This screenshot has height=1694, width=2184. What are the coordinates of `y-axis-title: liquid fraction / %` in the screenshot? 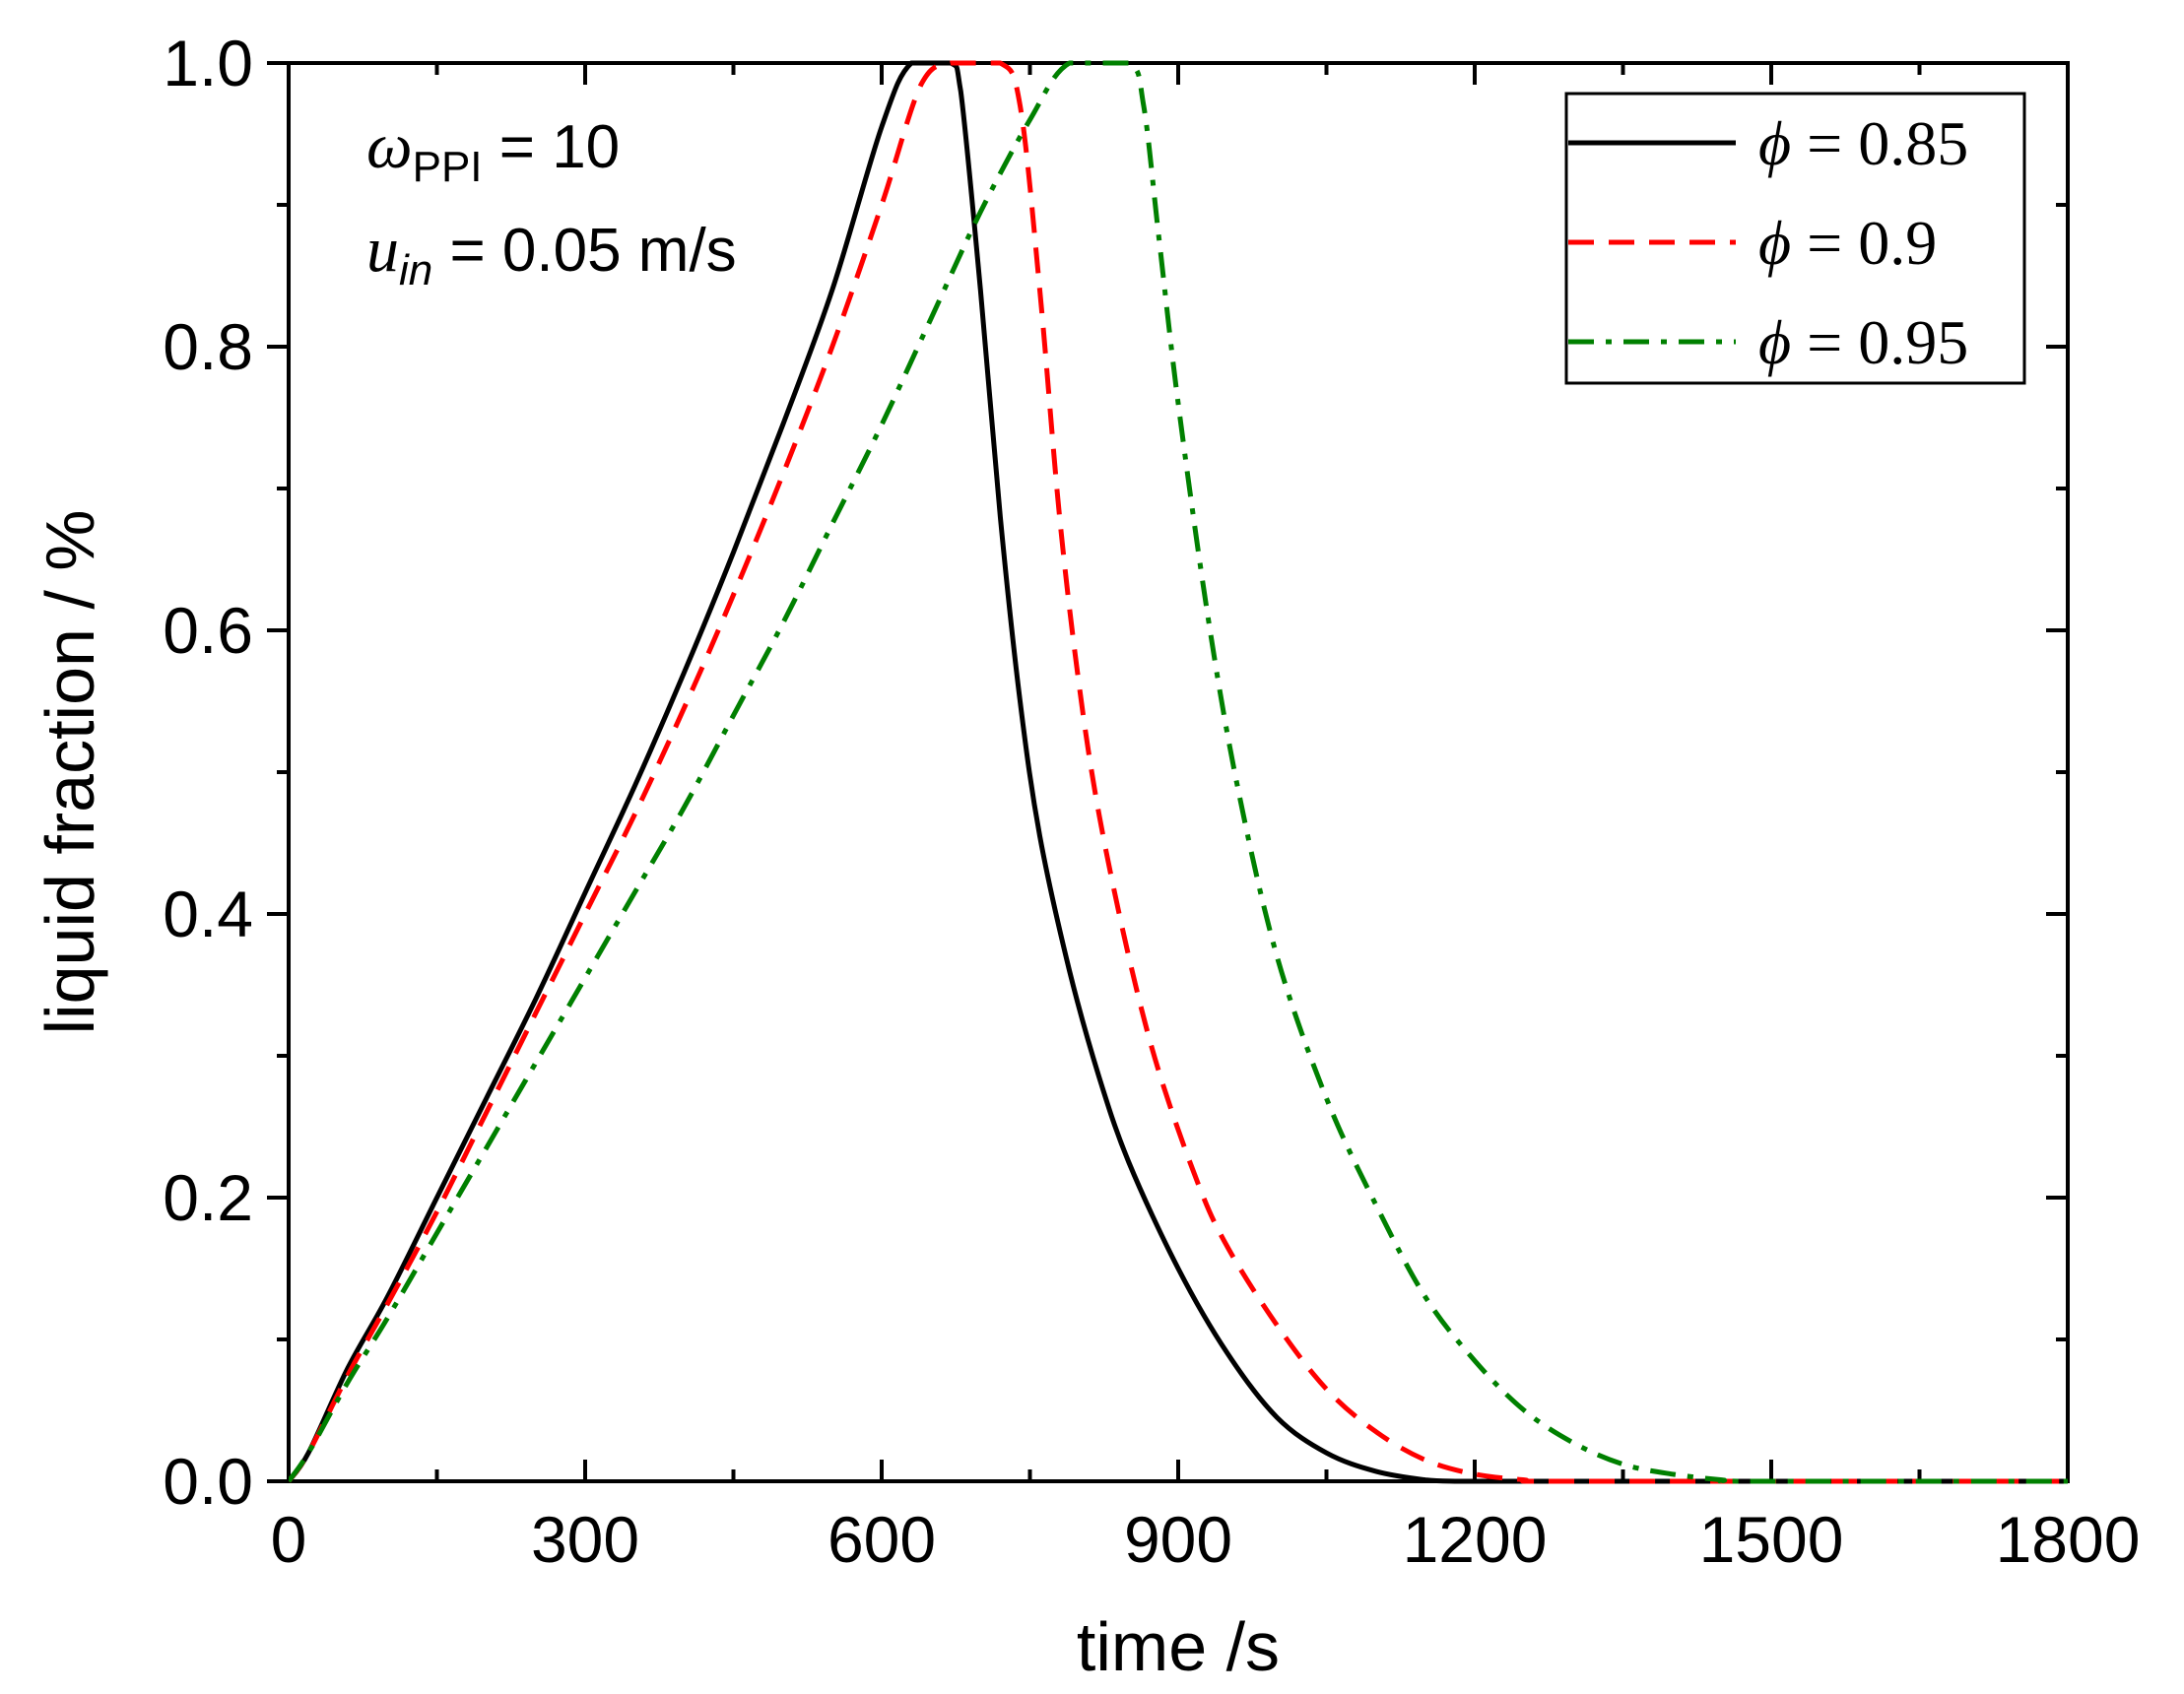 It's located at (70, 771).